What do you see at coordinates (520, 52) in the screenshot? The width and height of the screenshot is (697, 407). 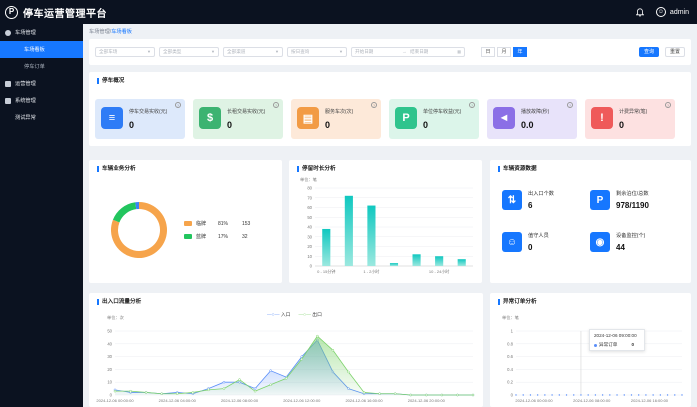 I see `period-year-button: 年` at bounding box center [520, 52].